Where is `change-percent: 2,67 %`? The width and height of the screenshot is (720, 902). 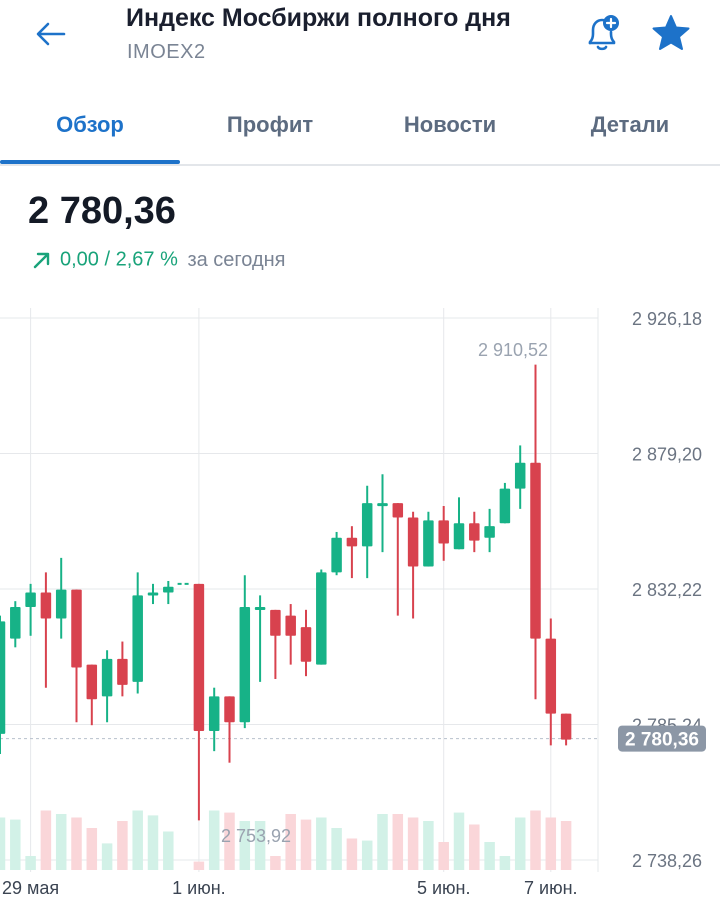
change-percent: 2,67 % is located at coordinates (146, 259).